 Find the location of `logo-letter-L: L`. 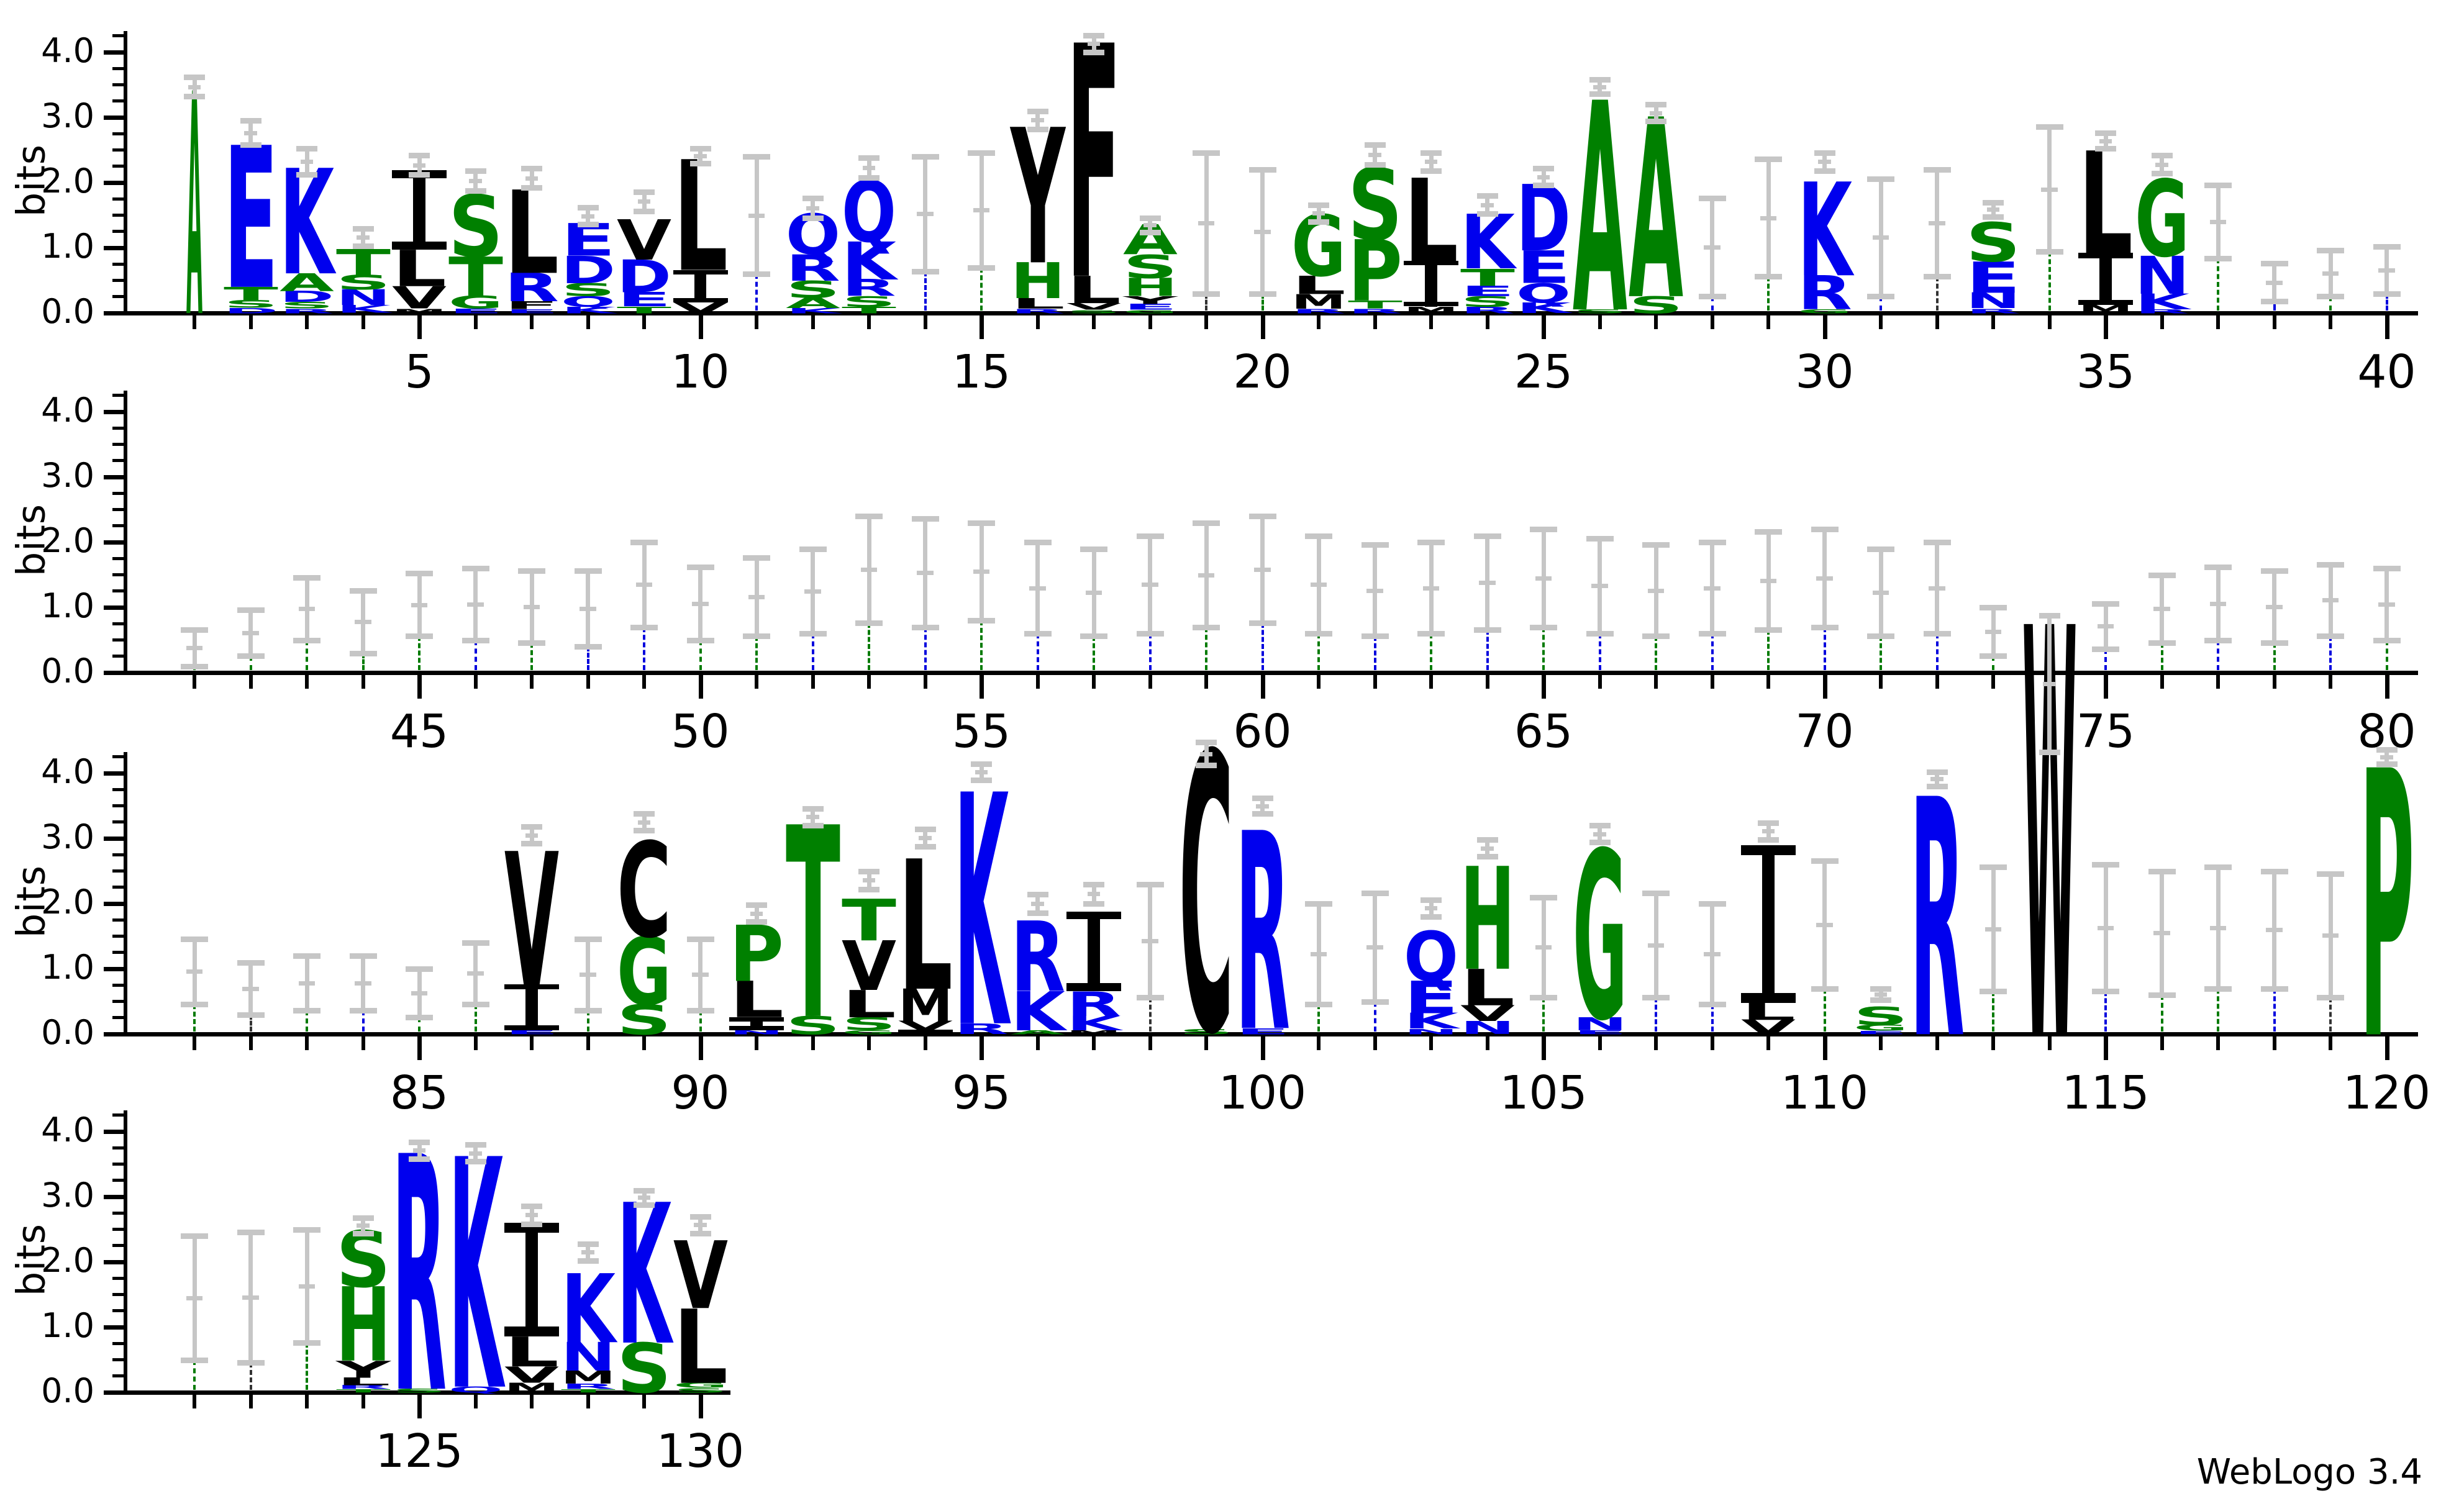

logo-letter-L: L is located at coordinates (925, 927).